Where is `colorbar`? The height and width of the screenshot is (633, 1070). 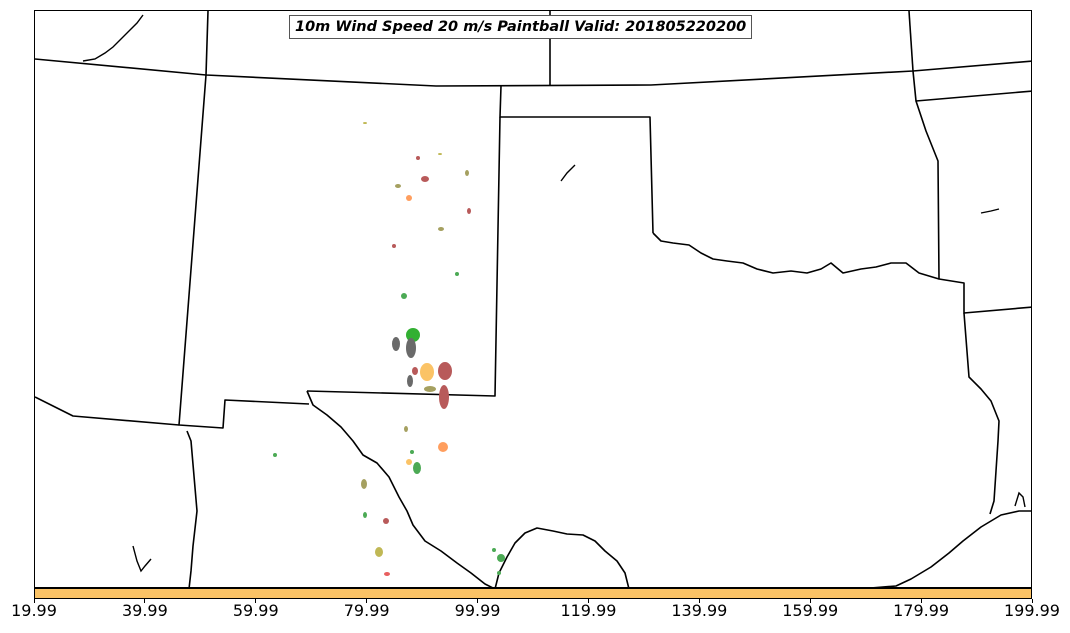
colorbar is located at coordinates (533, 593).